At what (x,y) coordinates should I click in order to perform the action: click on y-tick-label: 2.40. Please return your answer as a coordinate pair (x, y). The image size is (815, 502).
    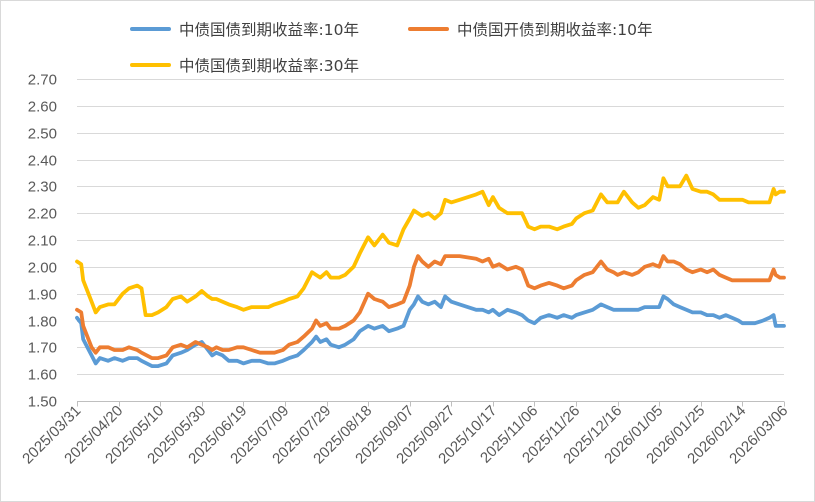
    Looking at the image, I should click on (42, 161).